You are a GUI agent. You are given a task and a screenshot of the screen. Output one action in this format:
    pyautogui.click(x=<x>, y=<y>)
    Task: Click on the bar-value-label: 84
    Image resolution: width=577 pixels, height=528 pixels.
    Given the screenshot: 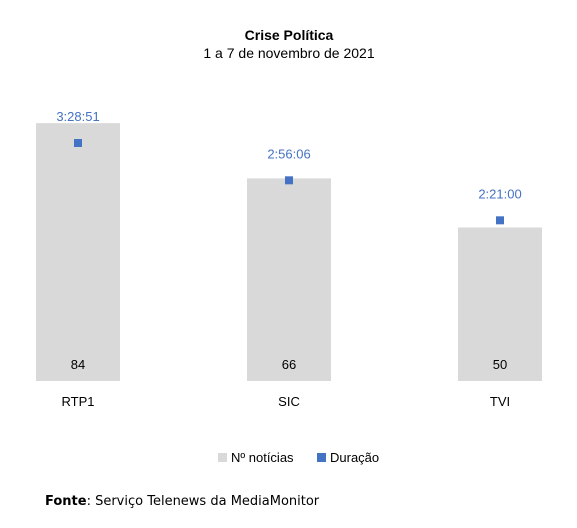 What is the action you would take?
    pyautogui.click(x=78, y=364)
    